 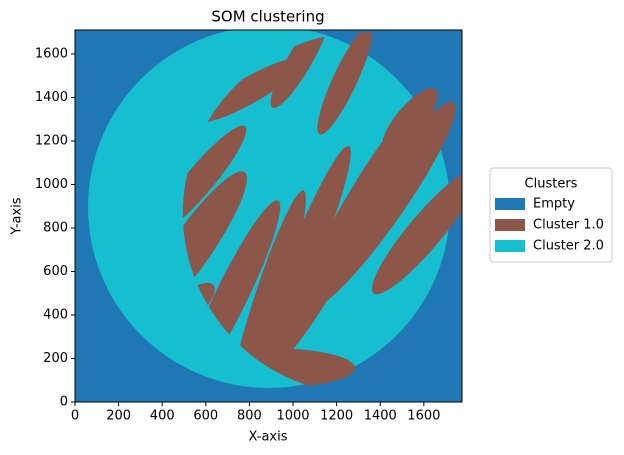 What do you see at coordinates (551, 215) in the screenshot?
I see `legend-box` at bounding box center [551, 215].